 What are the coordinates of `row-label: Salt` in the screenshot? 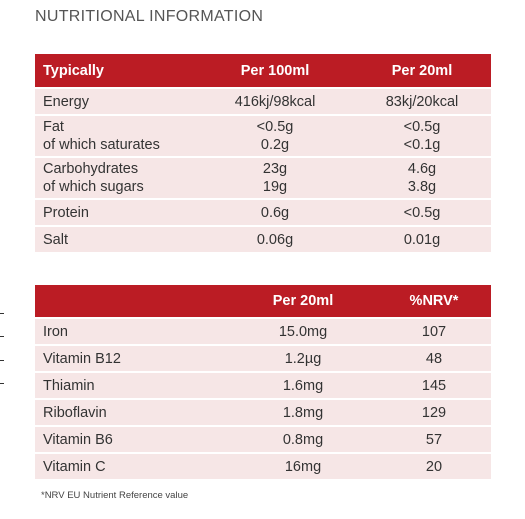 It's located at (116, 239).